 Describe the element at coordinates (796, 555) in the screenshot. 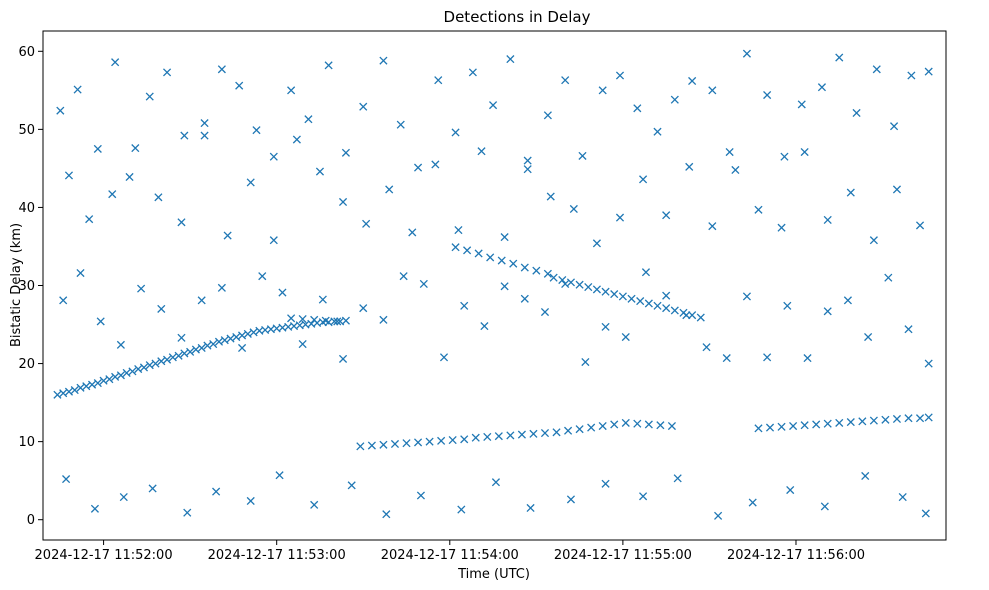

I see `x-tick-label: 2024-12-17 11:56:00` at that location.